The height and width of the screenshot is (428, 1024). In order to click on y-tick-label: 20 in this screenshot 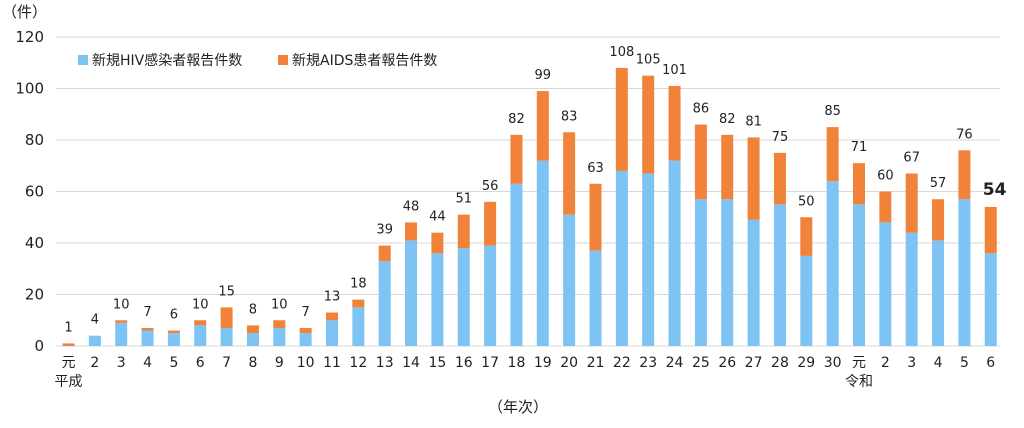, I will do `click(34, 295)`.